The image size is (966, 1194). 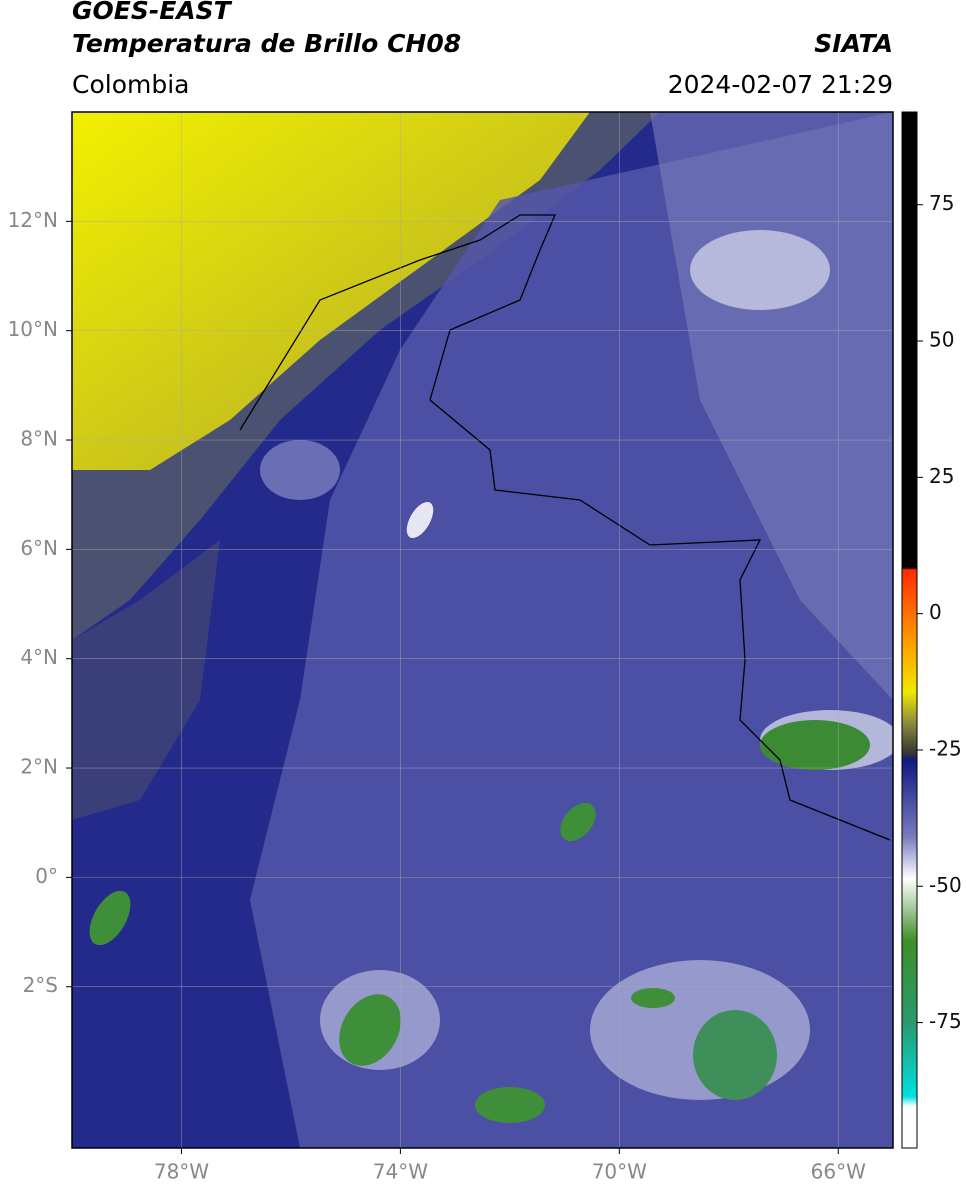 What do you see at coordinates (40, 985) in the screenshot?
I see `y-tick-label: 2°S` at bounding box center [40, 985].